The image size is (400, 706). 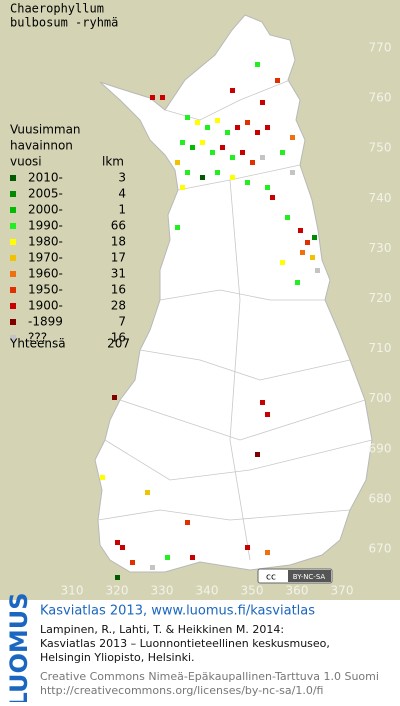 I want to click on species-title: Chaerophyllum, so click(x=57, y=9).